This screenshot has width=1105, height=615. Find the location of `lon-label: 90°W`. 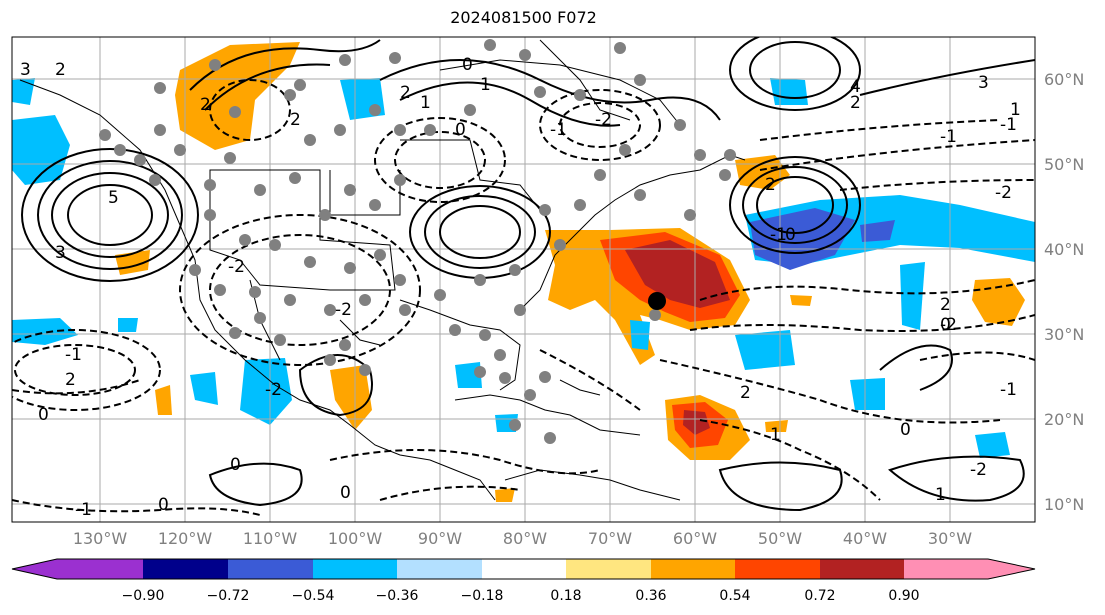

lon-label: 90°W is located at coordinates (440, 538).